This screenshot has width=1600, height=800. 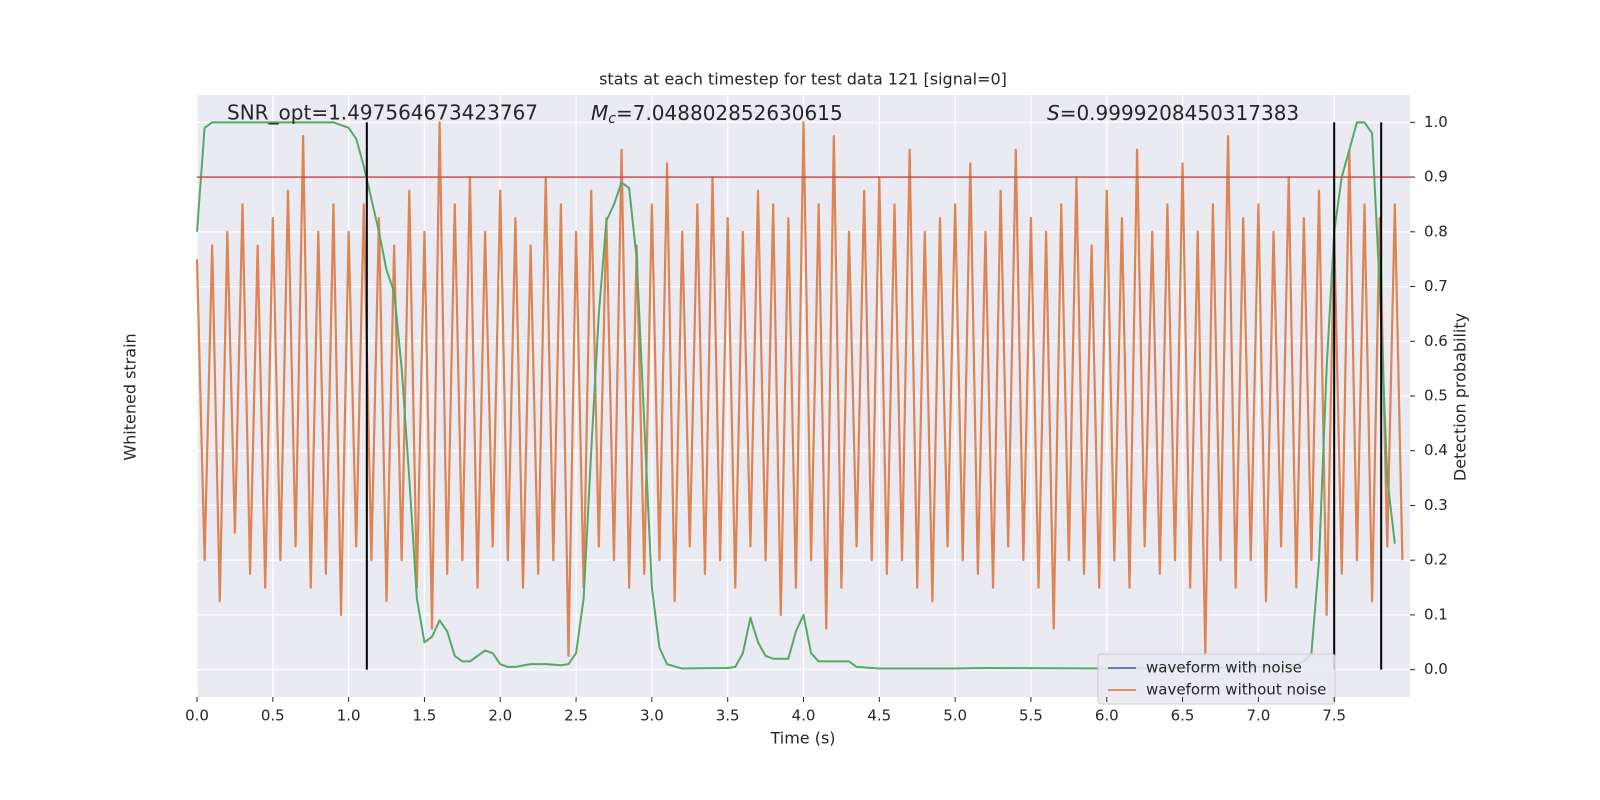 What do you see at coordinates (1258, 716) in the screenshot?
I see `x-tick-label: 7.0` at bounding box center [1258, 716].